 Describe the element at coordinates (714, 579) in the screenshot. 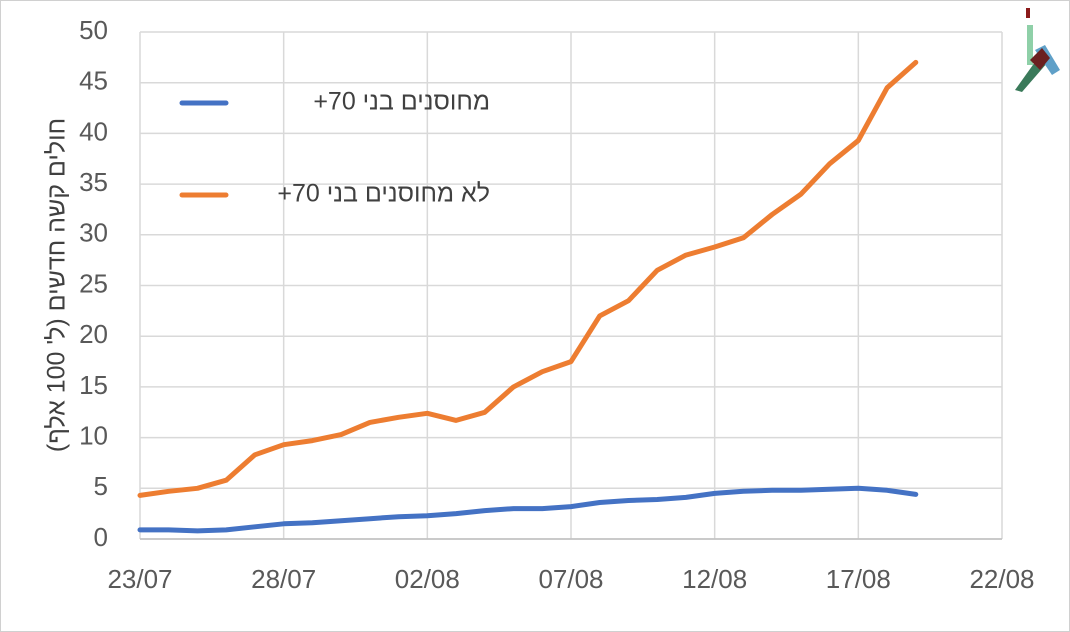

I see `x-tick-label: 12/08` at that location.